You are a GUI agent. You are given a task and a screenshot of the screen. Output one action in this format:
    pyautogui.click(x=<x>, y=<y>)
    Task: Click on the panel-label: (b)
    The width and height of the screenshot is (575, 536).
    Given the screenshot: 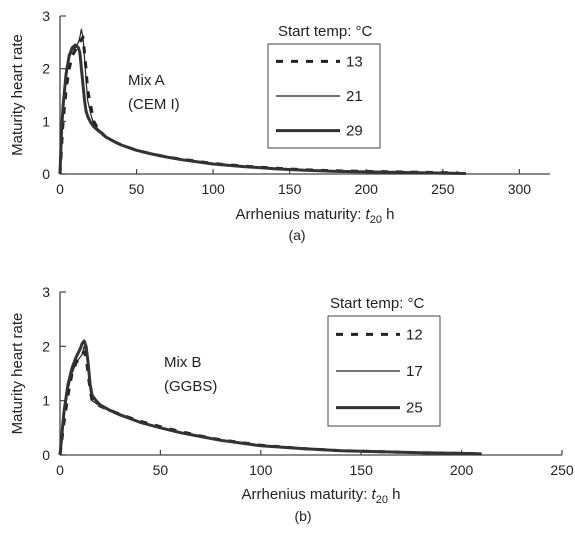 What is the action you would take?
    pyautogui.click(x=302, y=516)
    